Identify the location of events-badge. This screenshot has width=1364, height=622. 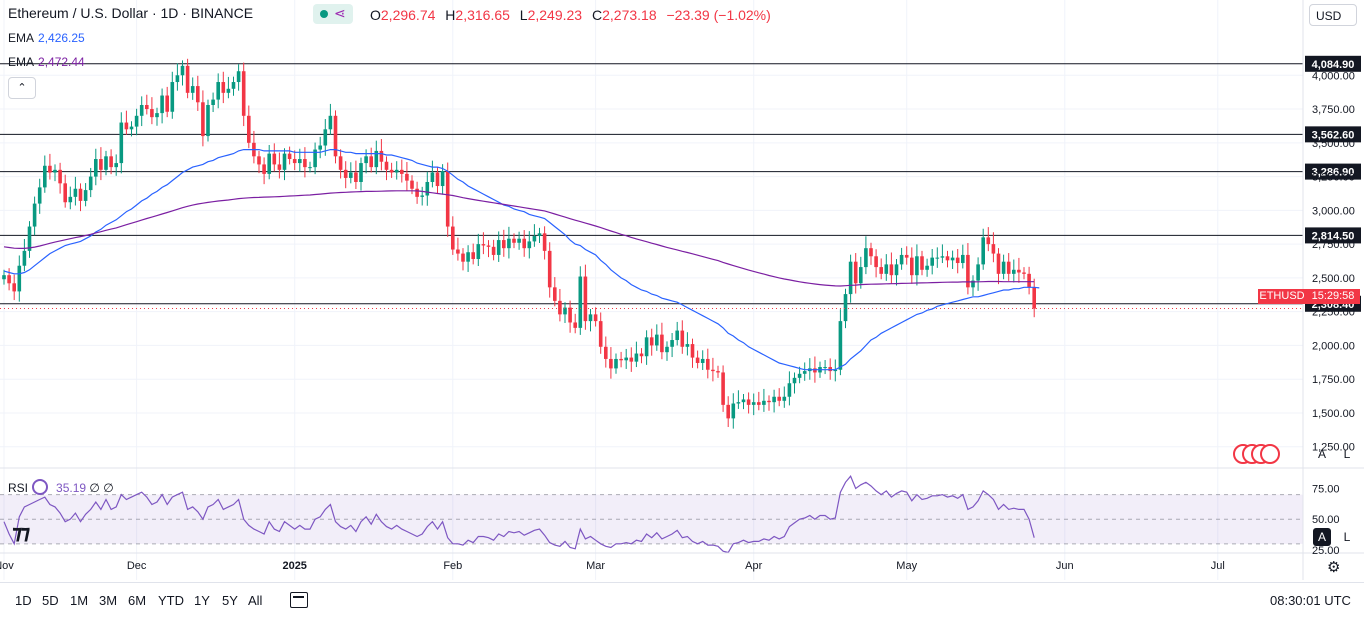
(1258, 455).